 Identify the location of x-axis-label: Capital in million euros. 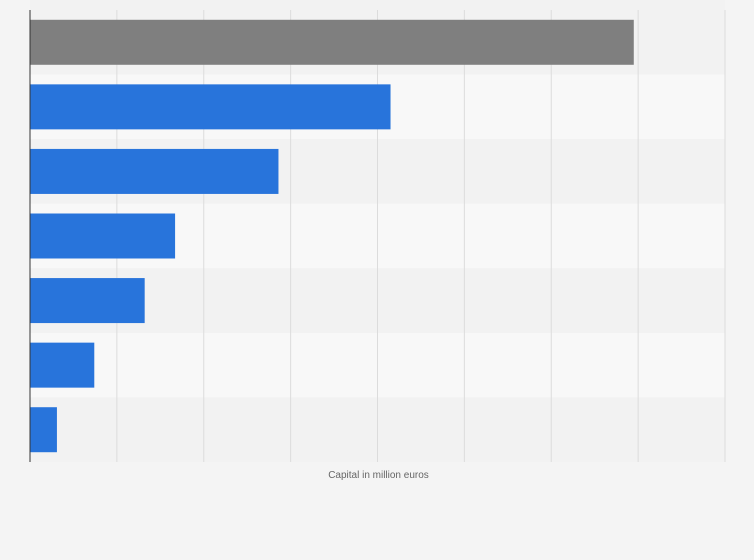
(378, 475).